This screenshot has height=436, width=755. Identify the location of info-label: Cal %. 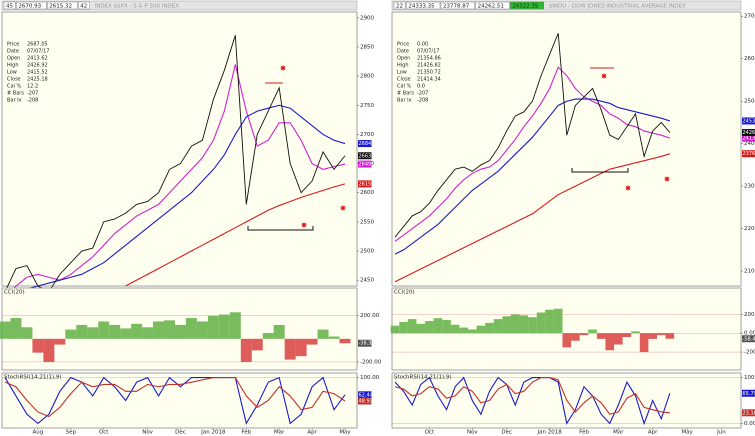
(14, 87).